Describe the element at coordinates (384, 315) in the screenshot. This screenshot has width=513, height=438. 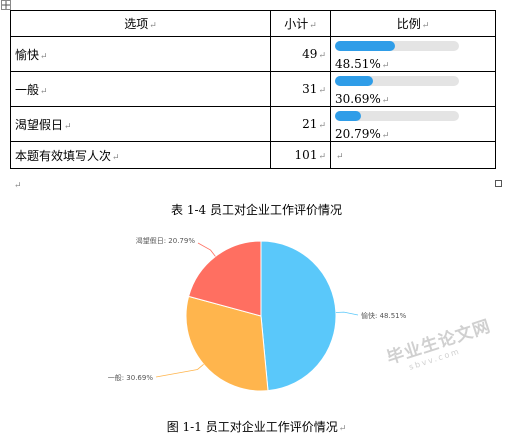
I see `pie-label-happy: 愉快: 48.51%` at that location.